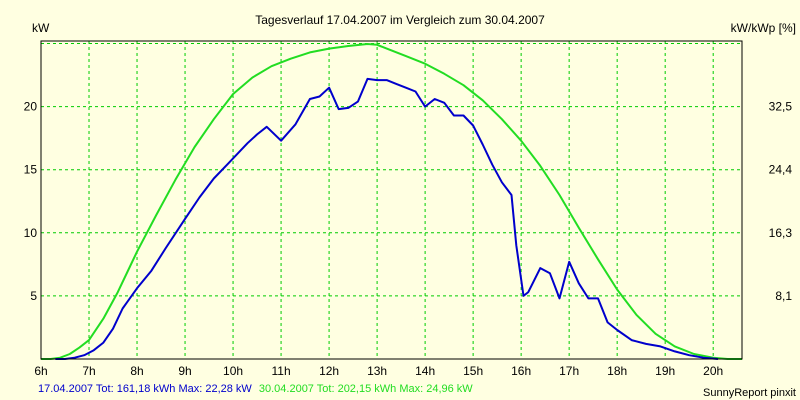 This screenshot has height=400, width=800. Describe the element at coordinates (521, 371) in the screenshot. I see `x-tick-label: 16h` at that location.